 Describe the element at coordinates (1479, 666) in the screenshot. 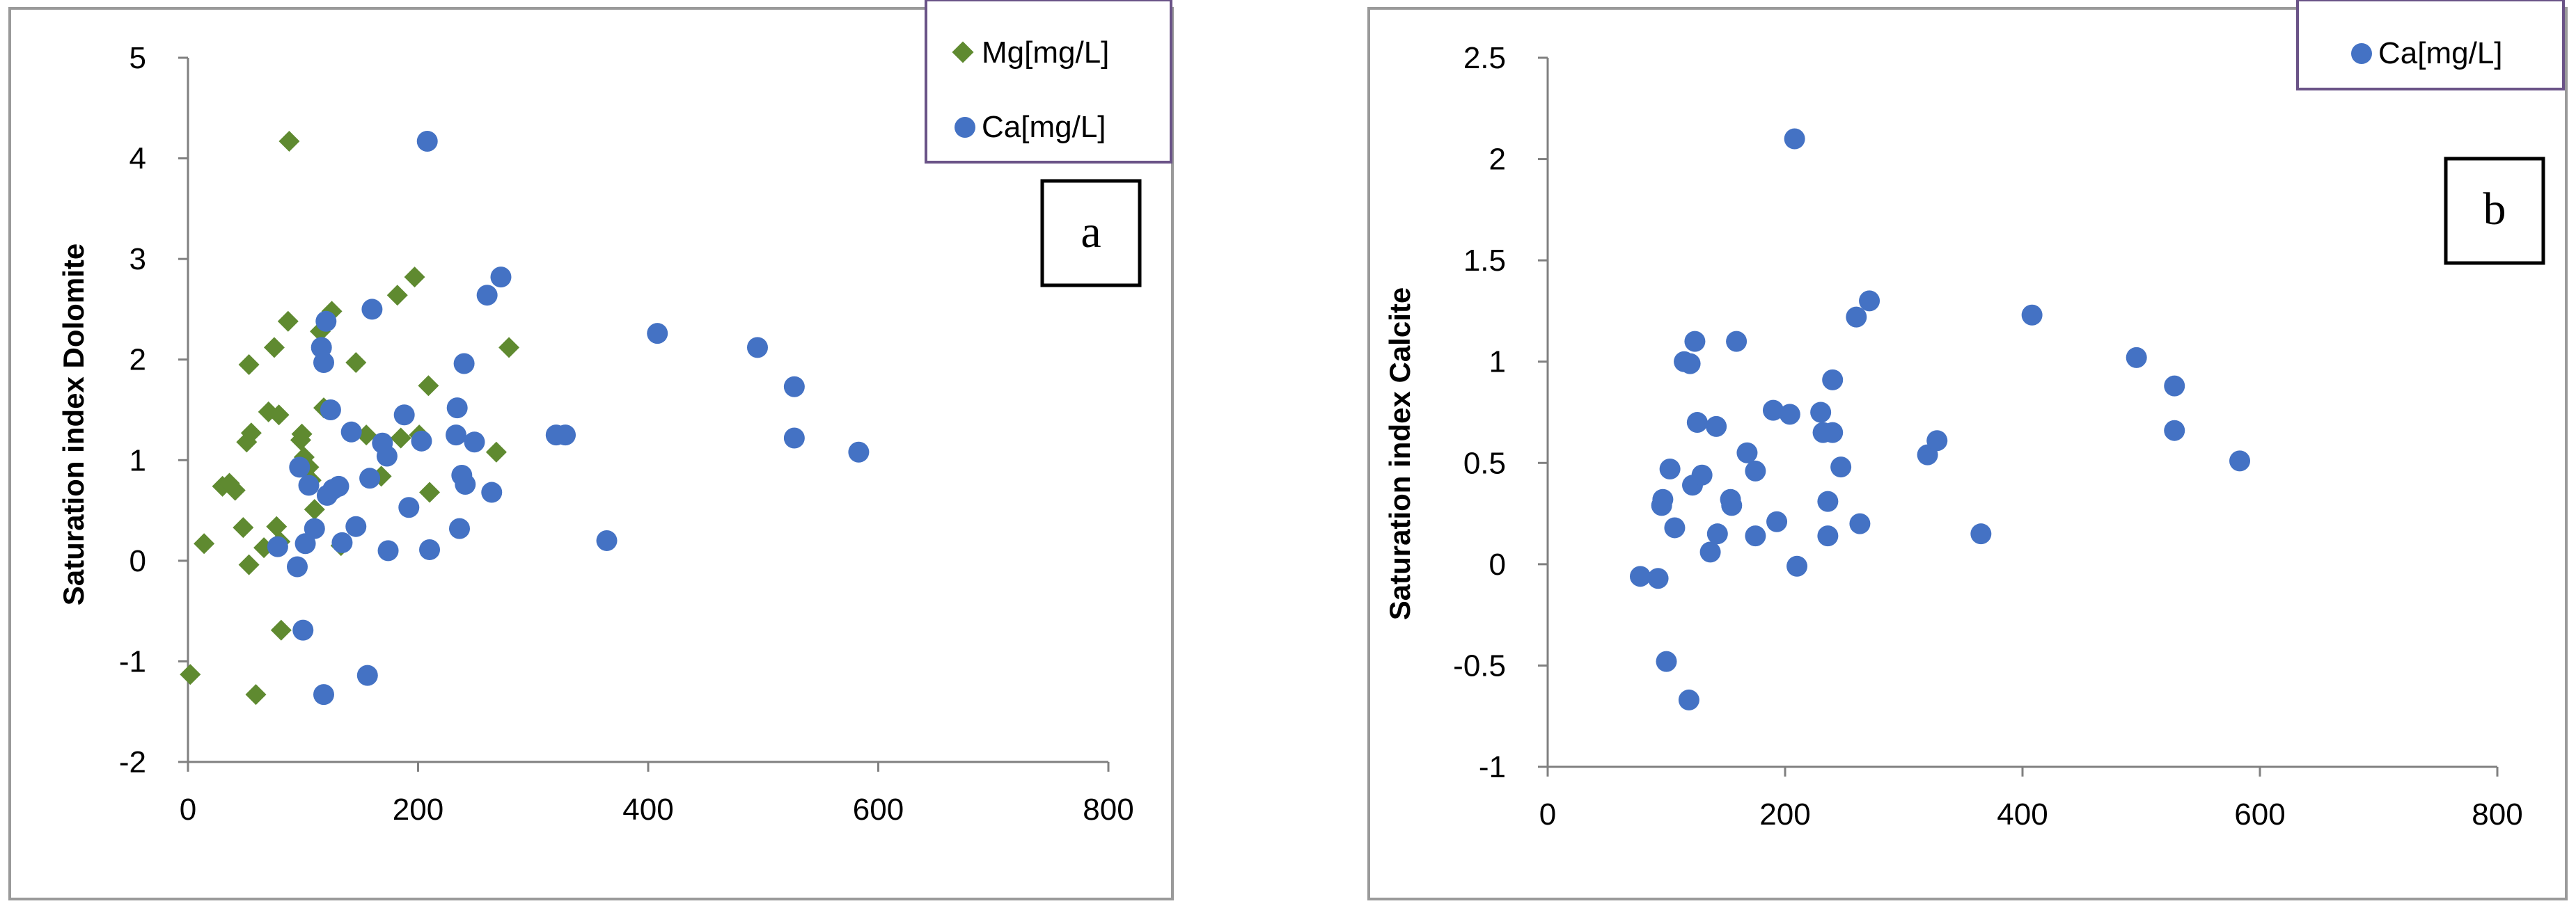

I see `y-tick-label: -0.5` at that location.